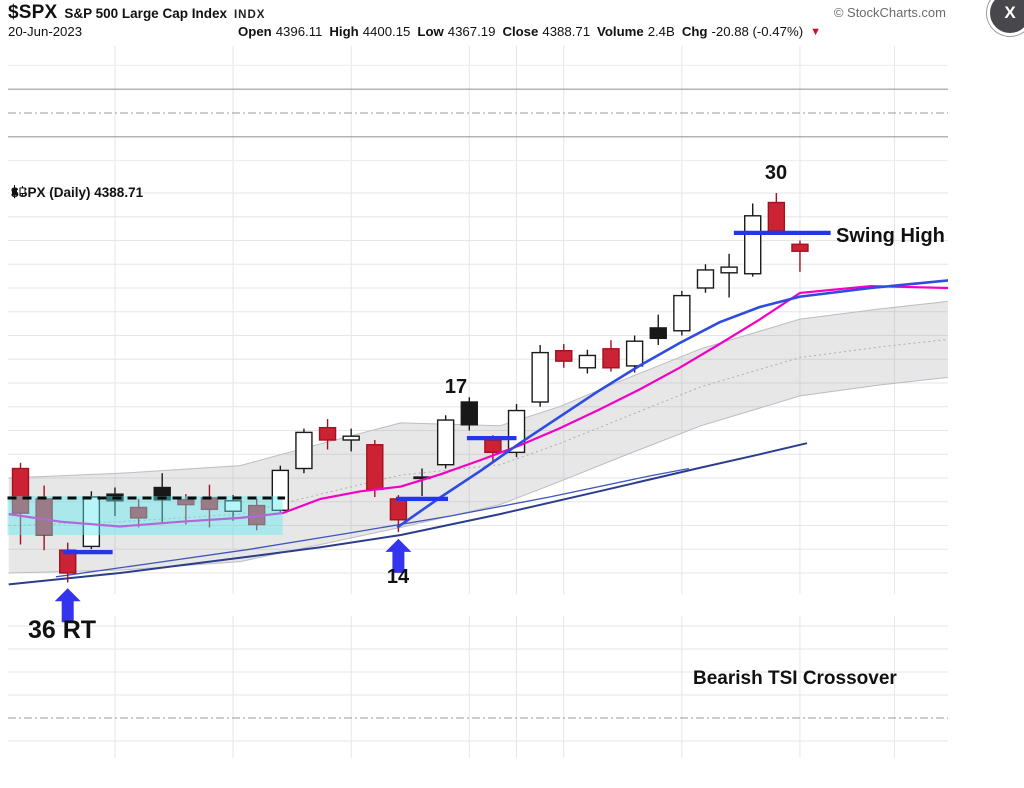 The height and width of the screenshot is (788, 1024). I want to click on annotation-count-14: 14, so click(398, 577).